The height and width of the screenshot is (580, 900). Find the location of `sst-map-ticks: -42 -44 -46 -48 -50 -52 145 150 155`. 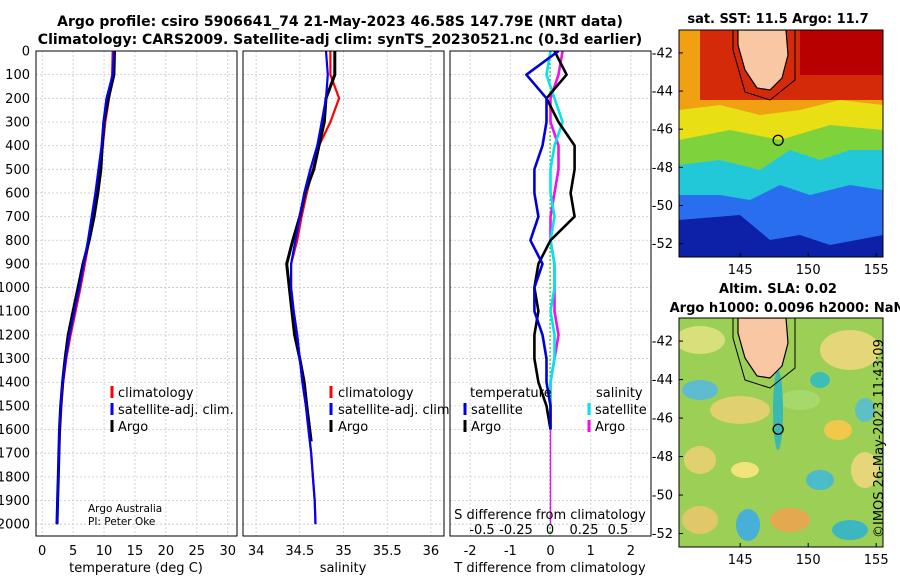

sst-map-ticks: -42 -44 -46 -48 -50 -52 145 150 155 is located at coordinates (770, 162).